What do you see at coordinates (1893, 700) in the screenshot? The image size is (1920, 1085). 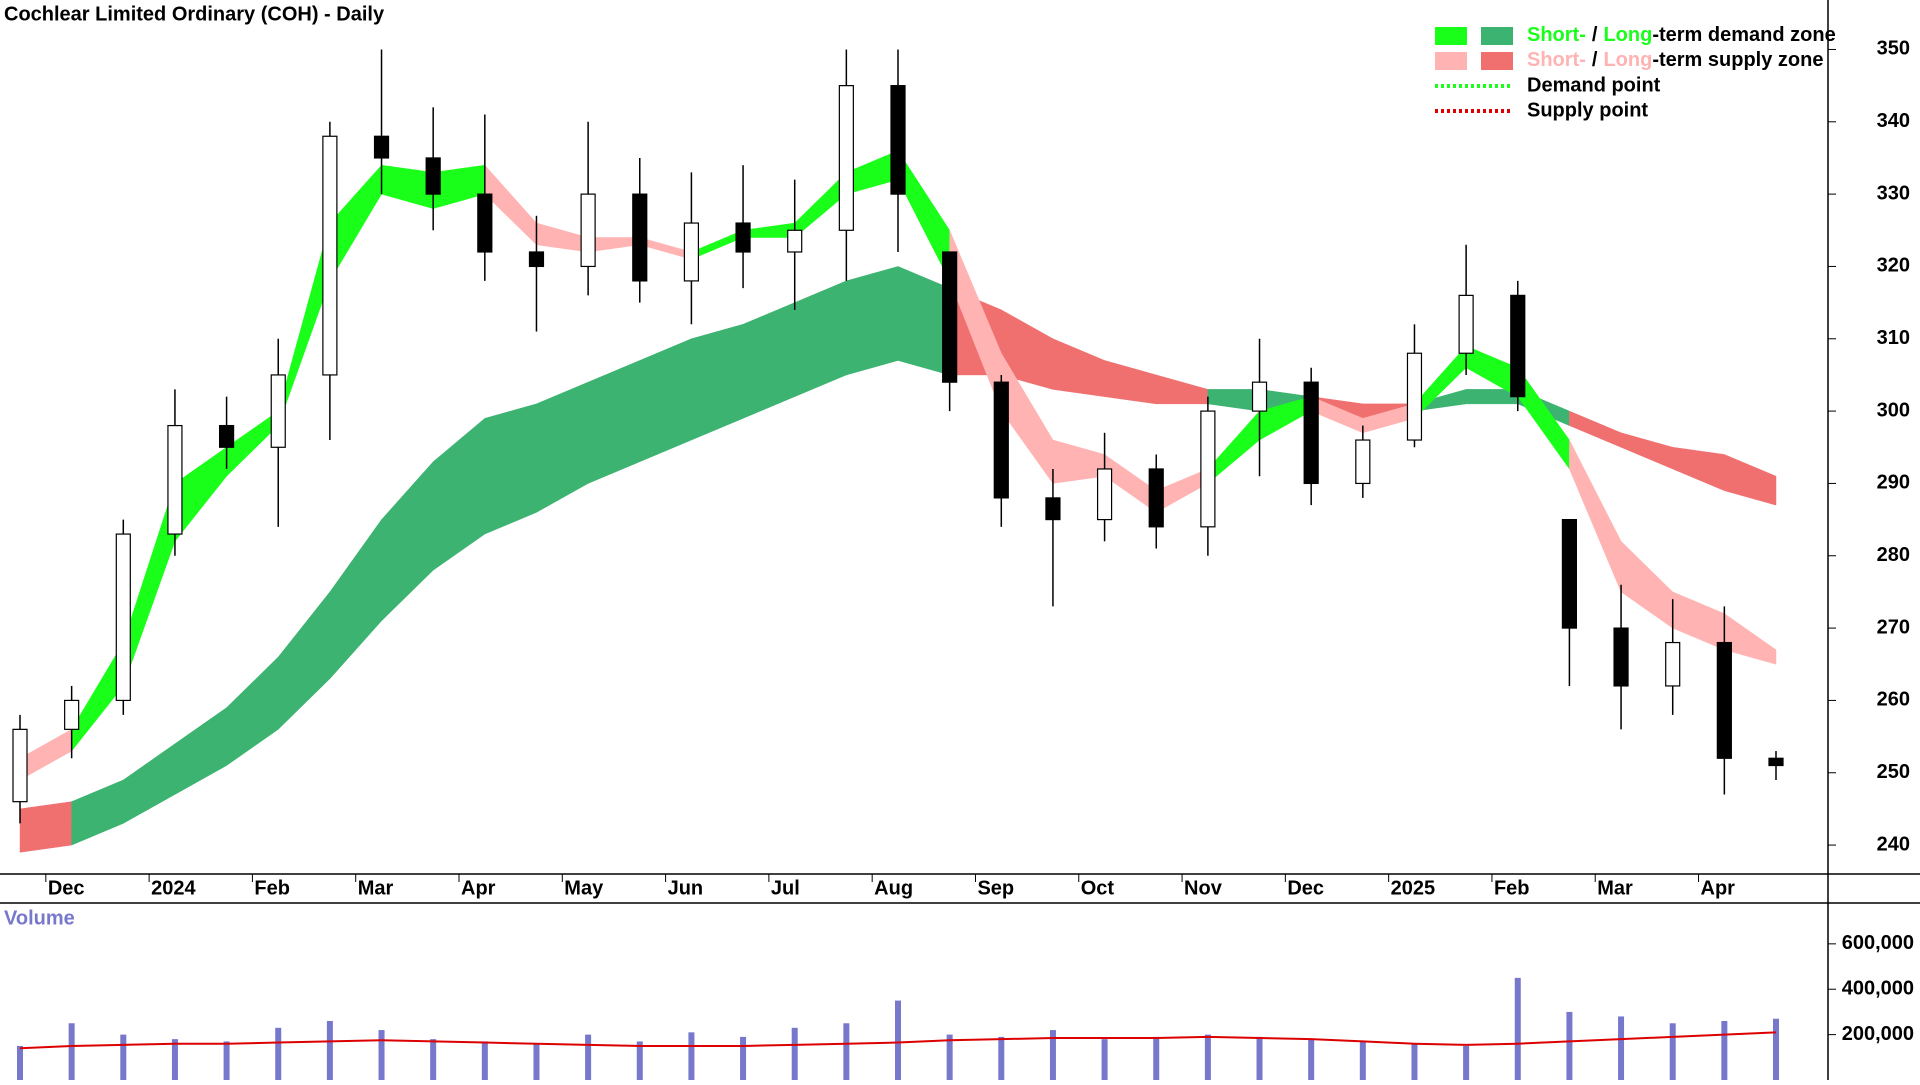 I see `y-tick-label: 260` at bounding box center [1893, 700].